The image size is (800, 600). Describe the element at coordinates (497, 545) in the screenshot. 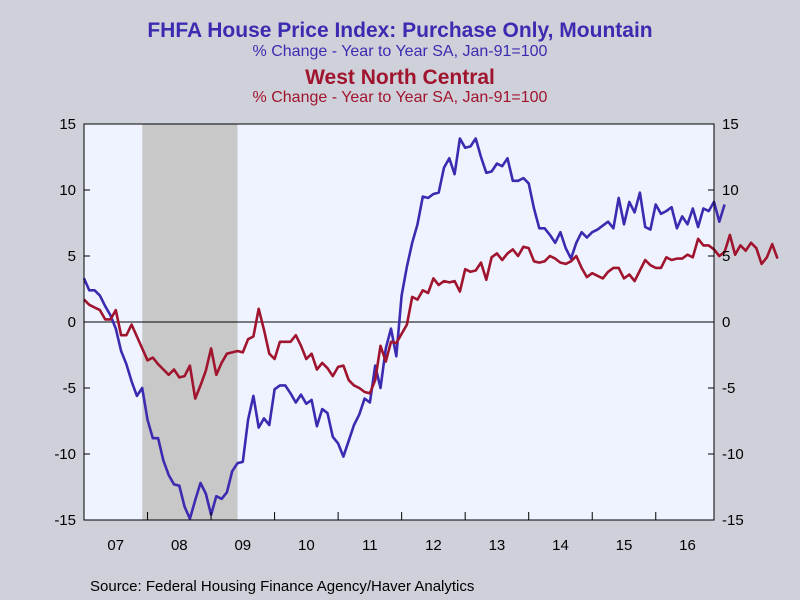

I see `x-tick-label: 13` at that location.